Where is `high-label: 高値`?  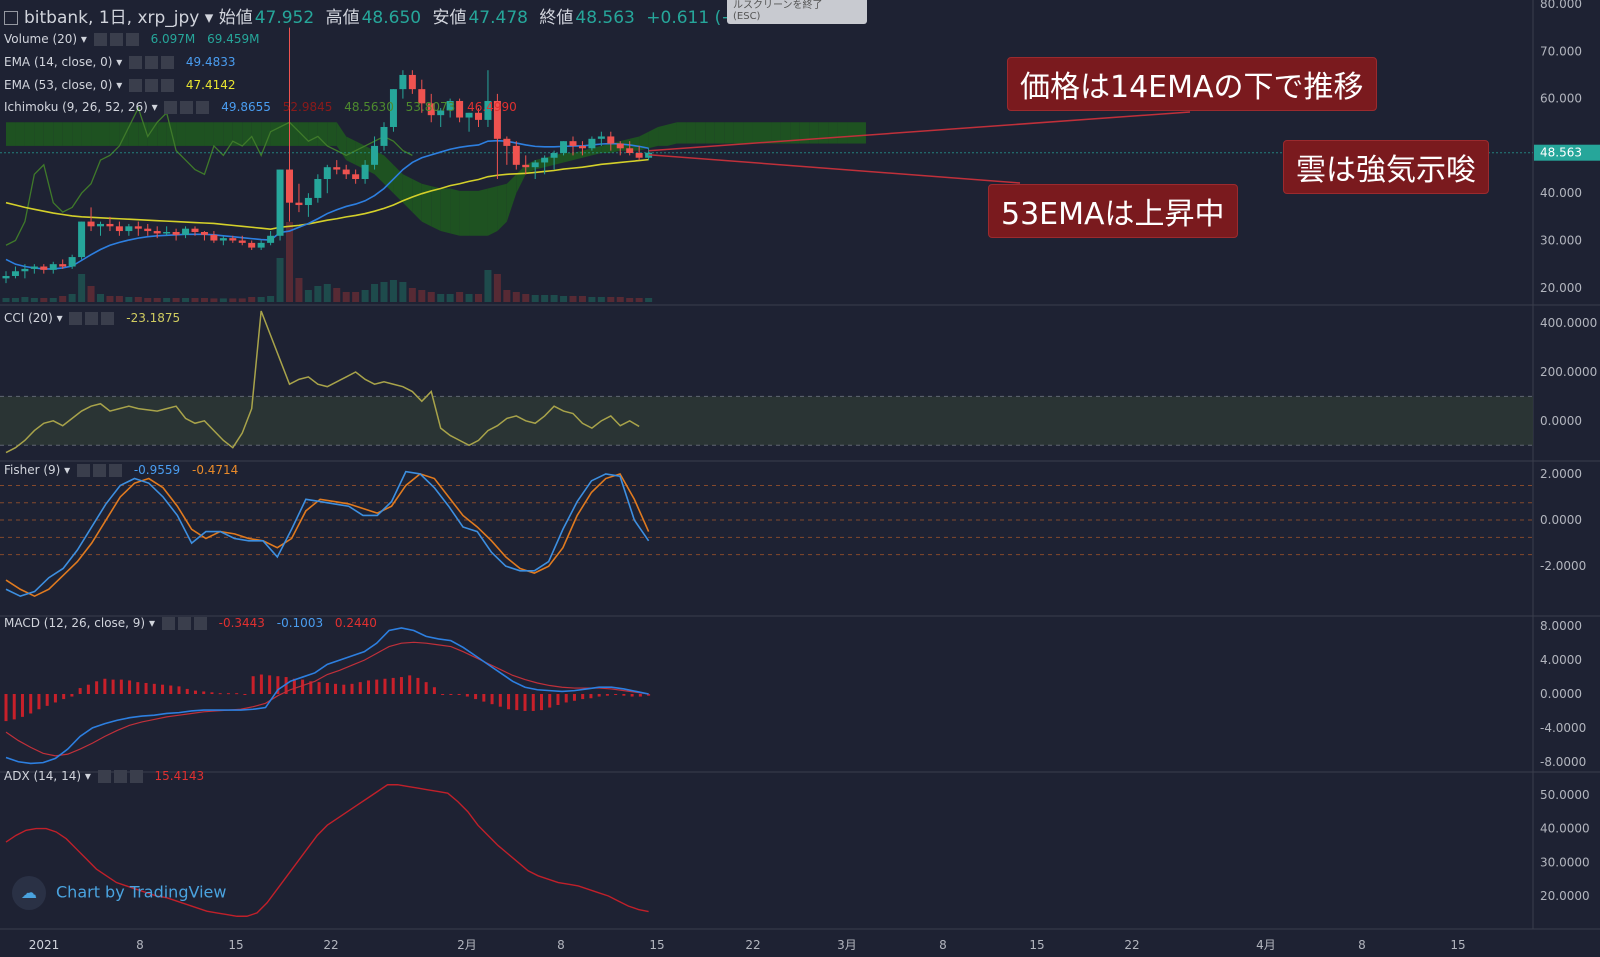 high-label: 高値 is located at coordinates (342, 18).